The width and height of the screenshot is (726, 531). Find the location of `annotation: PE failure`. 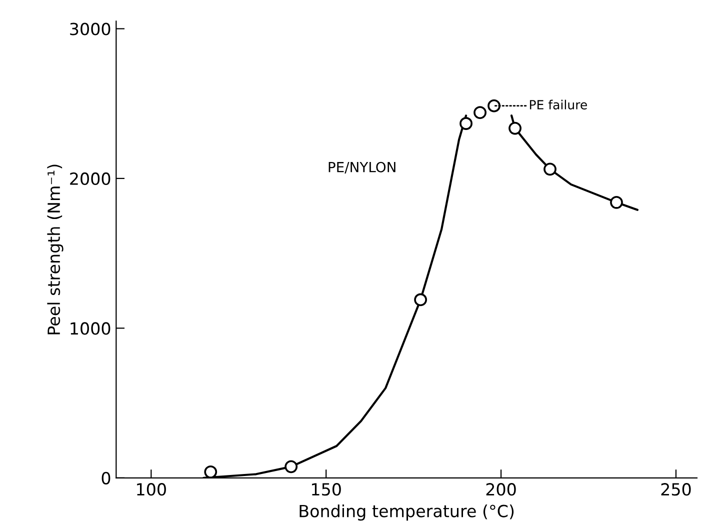

annotation: PE failure is located at coordinates (558, 105).